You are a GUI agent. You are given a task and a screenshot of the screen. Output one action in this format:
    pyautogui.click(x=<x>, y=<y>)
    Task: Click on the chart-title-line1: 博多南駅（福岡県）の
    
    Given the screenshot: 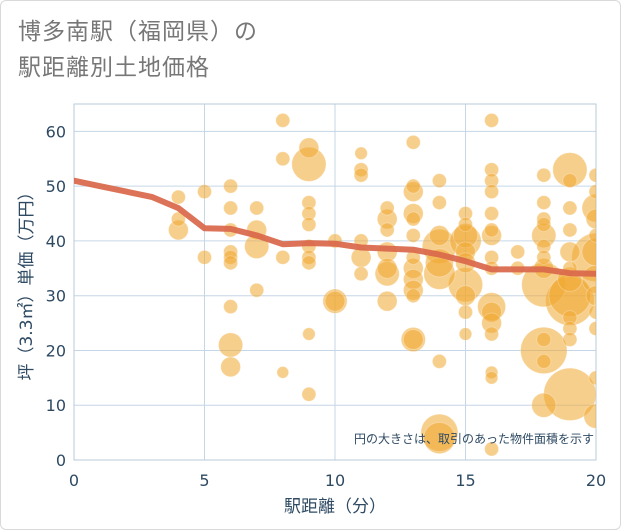 What is the action you would take?
    pyautogui.click(x=138, y=32)
    